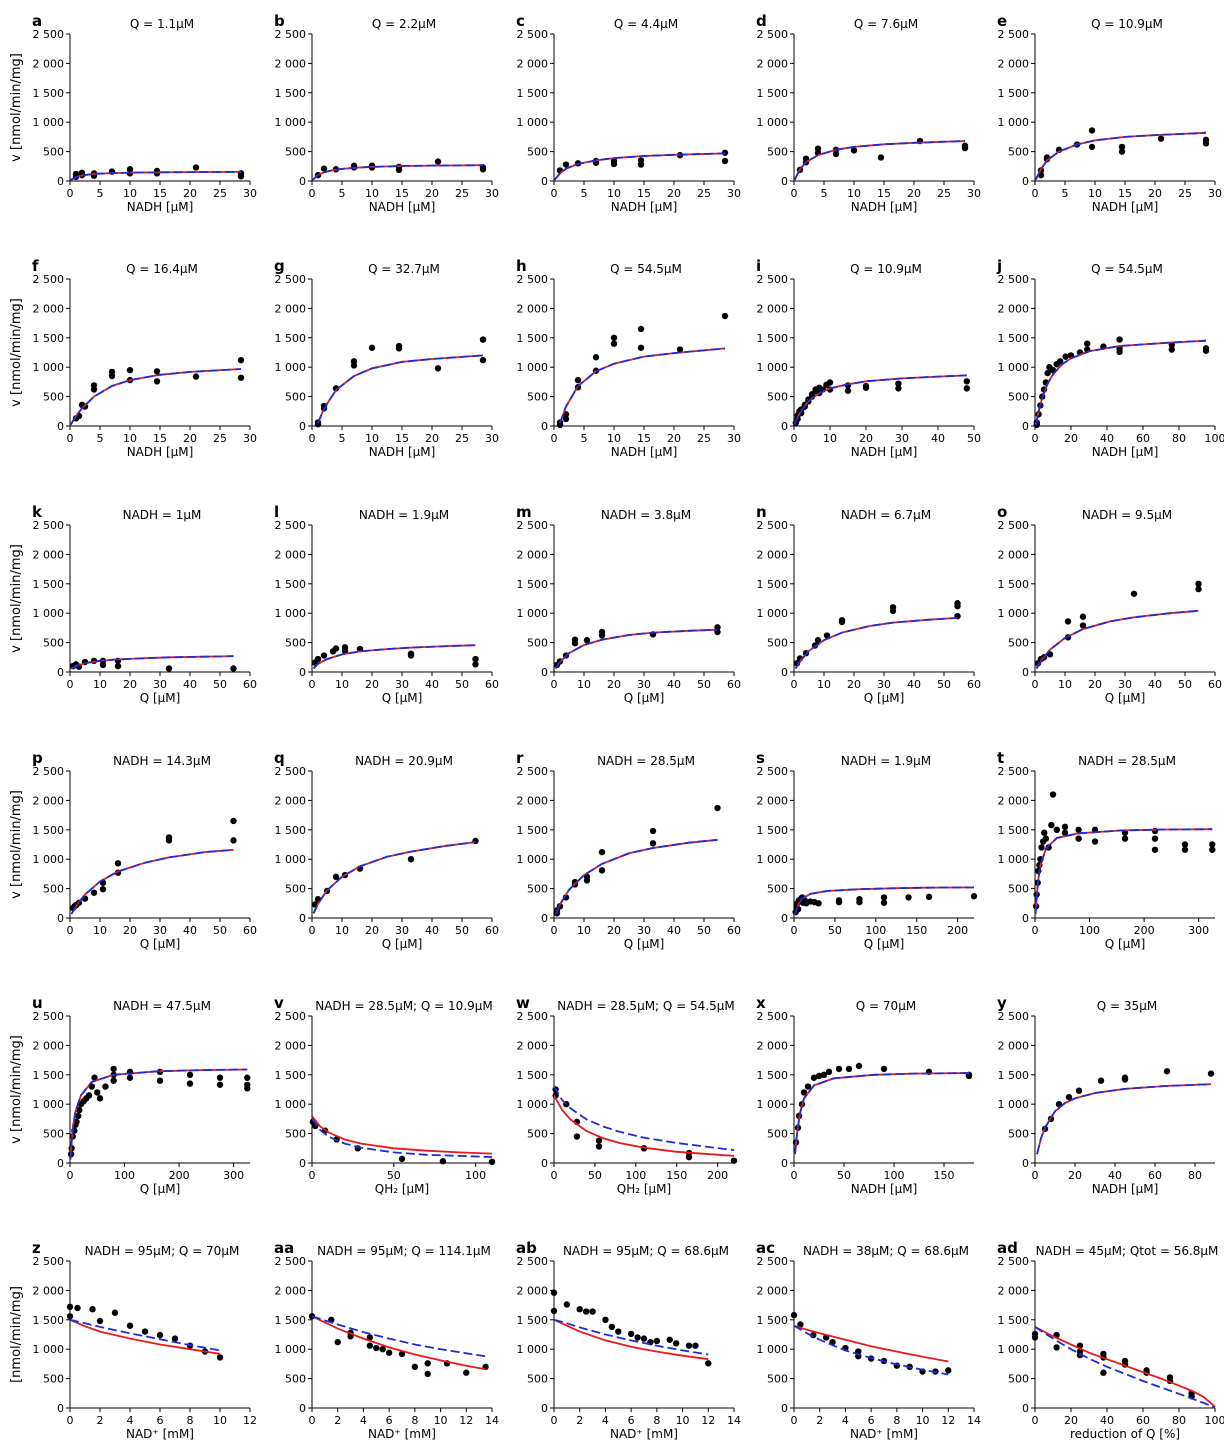 This screenshot has width=1224, height=1447. Describe the element at coordinates (432, 930) in the screenshot. I see `x-tick-label: 40` at that location.